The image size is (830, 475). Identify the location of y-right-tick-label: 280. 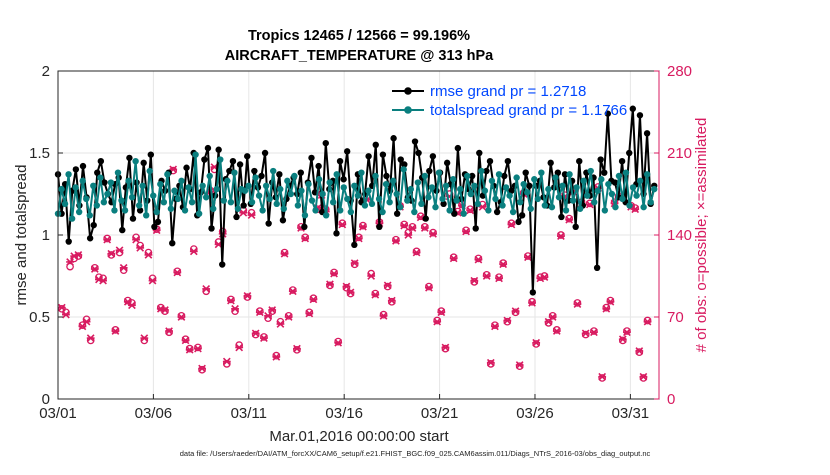
(679, 71).